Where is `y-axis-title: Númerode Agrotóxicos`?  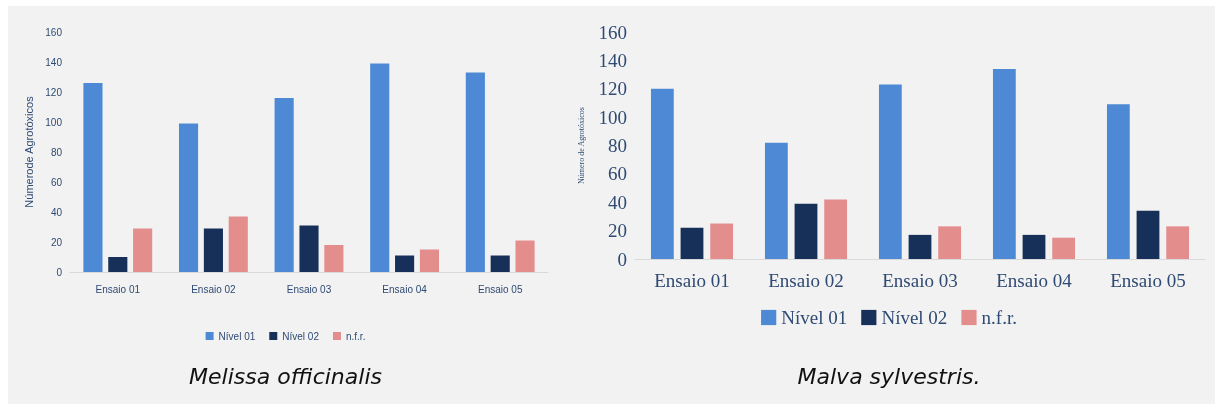 y-axis-title: Númerode Agrotóxicos is located at coordinates (28, 151).